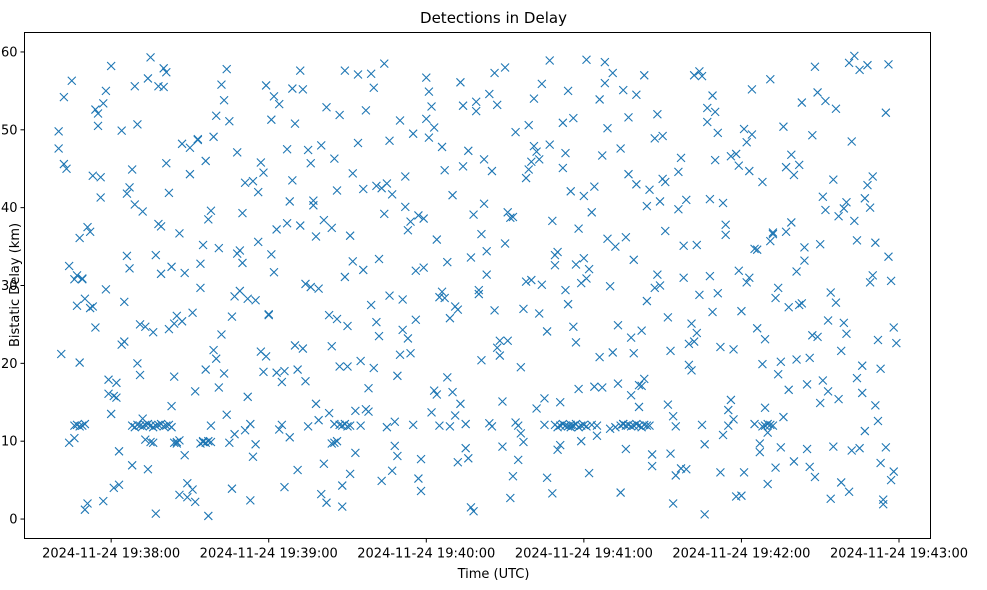  What do you see at coordinates (493, 574) in the screenshot?
I see `x-axis-label: Time (UTC)` at bounding box center [493, 574].